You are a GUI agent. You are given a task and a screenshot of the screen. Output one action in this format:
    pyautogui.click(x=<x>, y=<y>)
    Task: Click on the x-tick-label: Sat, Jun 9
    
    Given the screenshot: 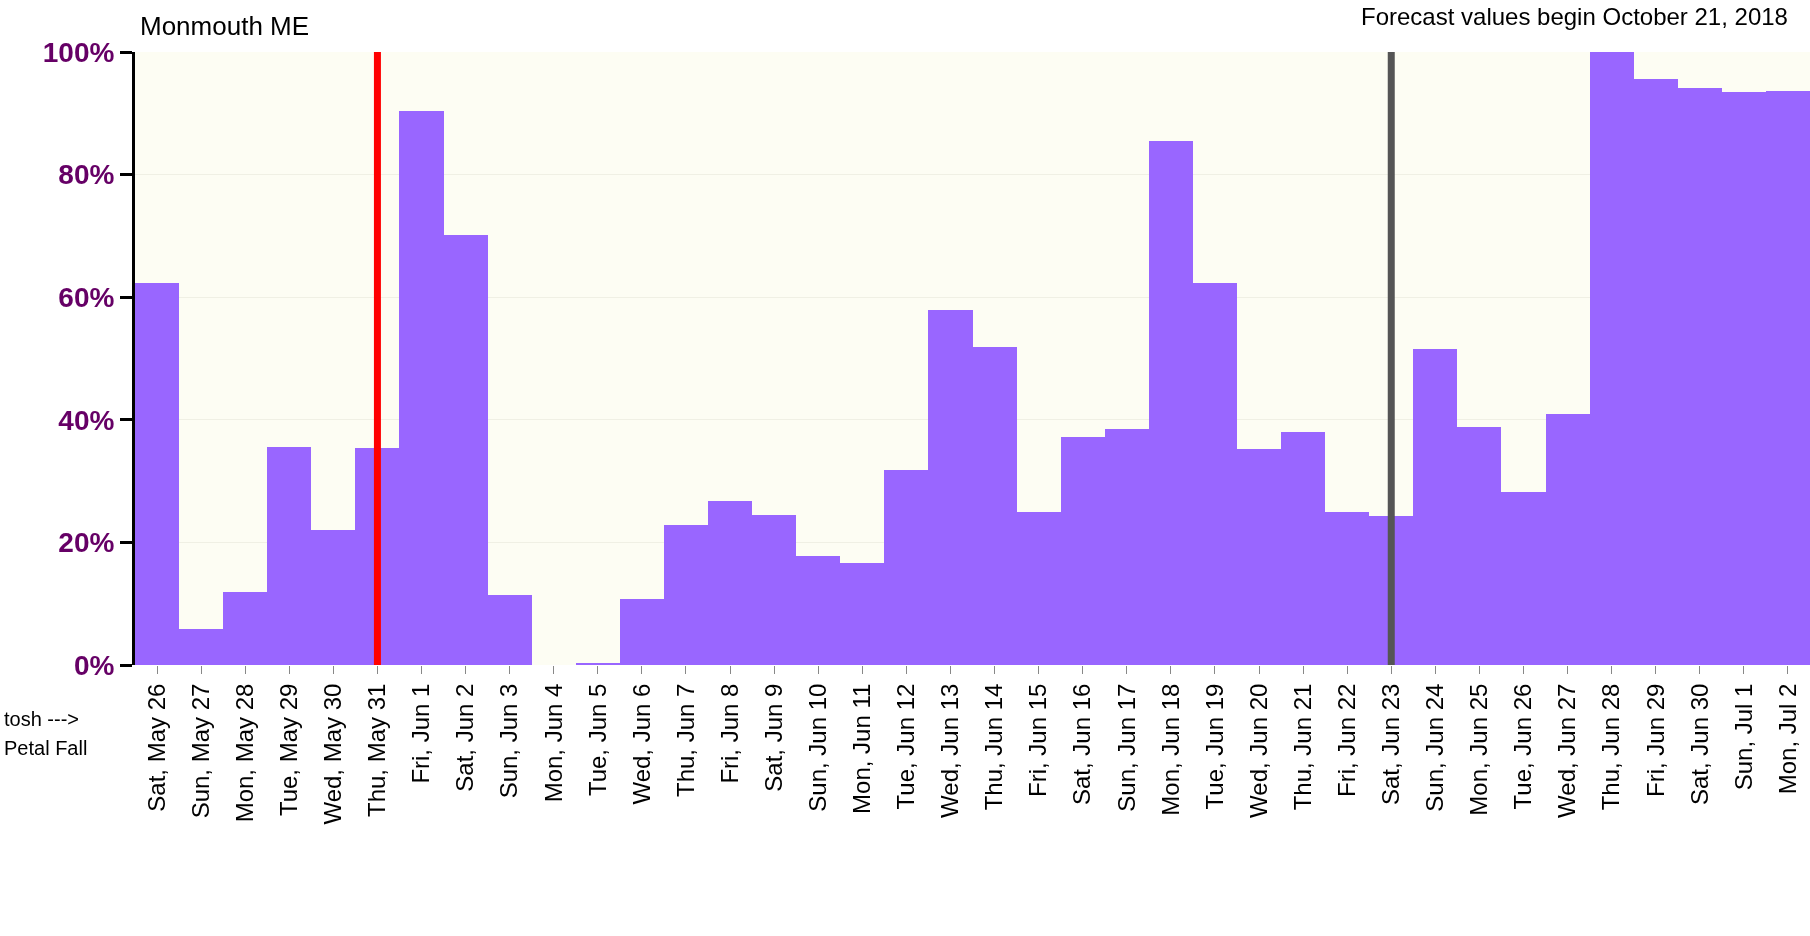 What is the action you would take?
    pyautogui.click(x=773, y=737)
    